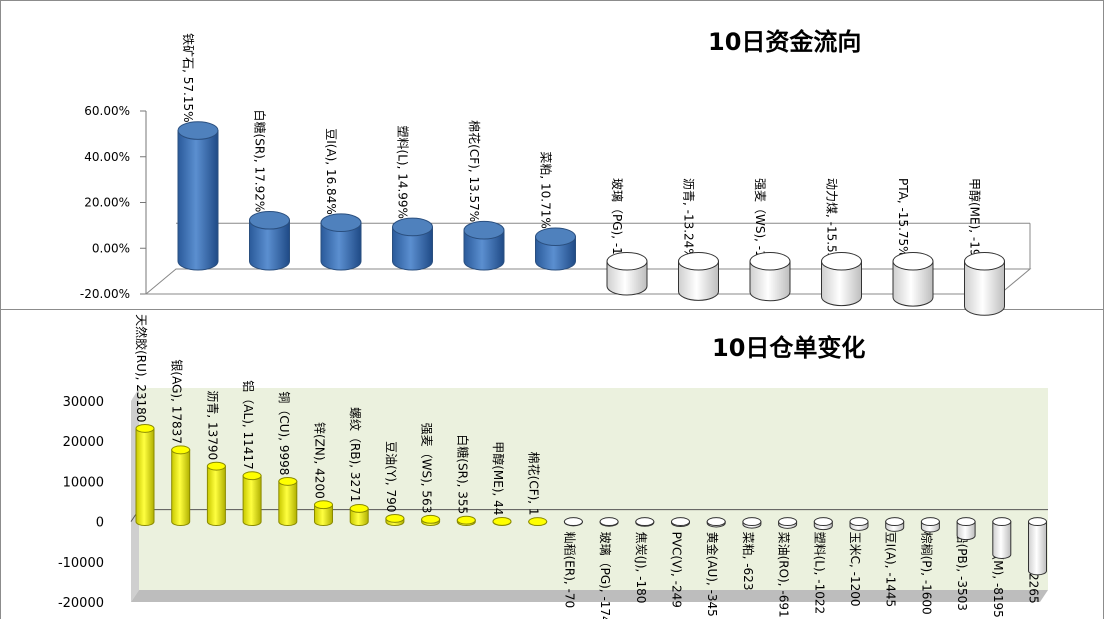 This screenshot has height=619, width=1105. Describe the element at coordinates (107, 111) in the screenshot. I see `y-tick-label: 60.00%` at that location.